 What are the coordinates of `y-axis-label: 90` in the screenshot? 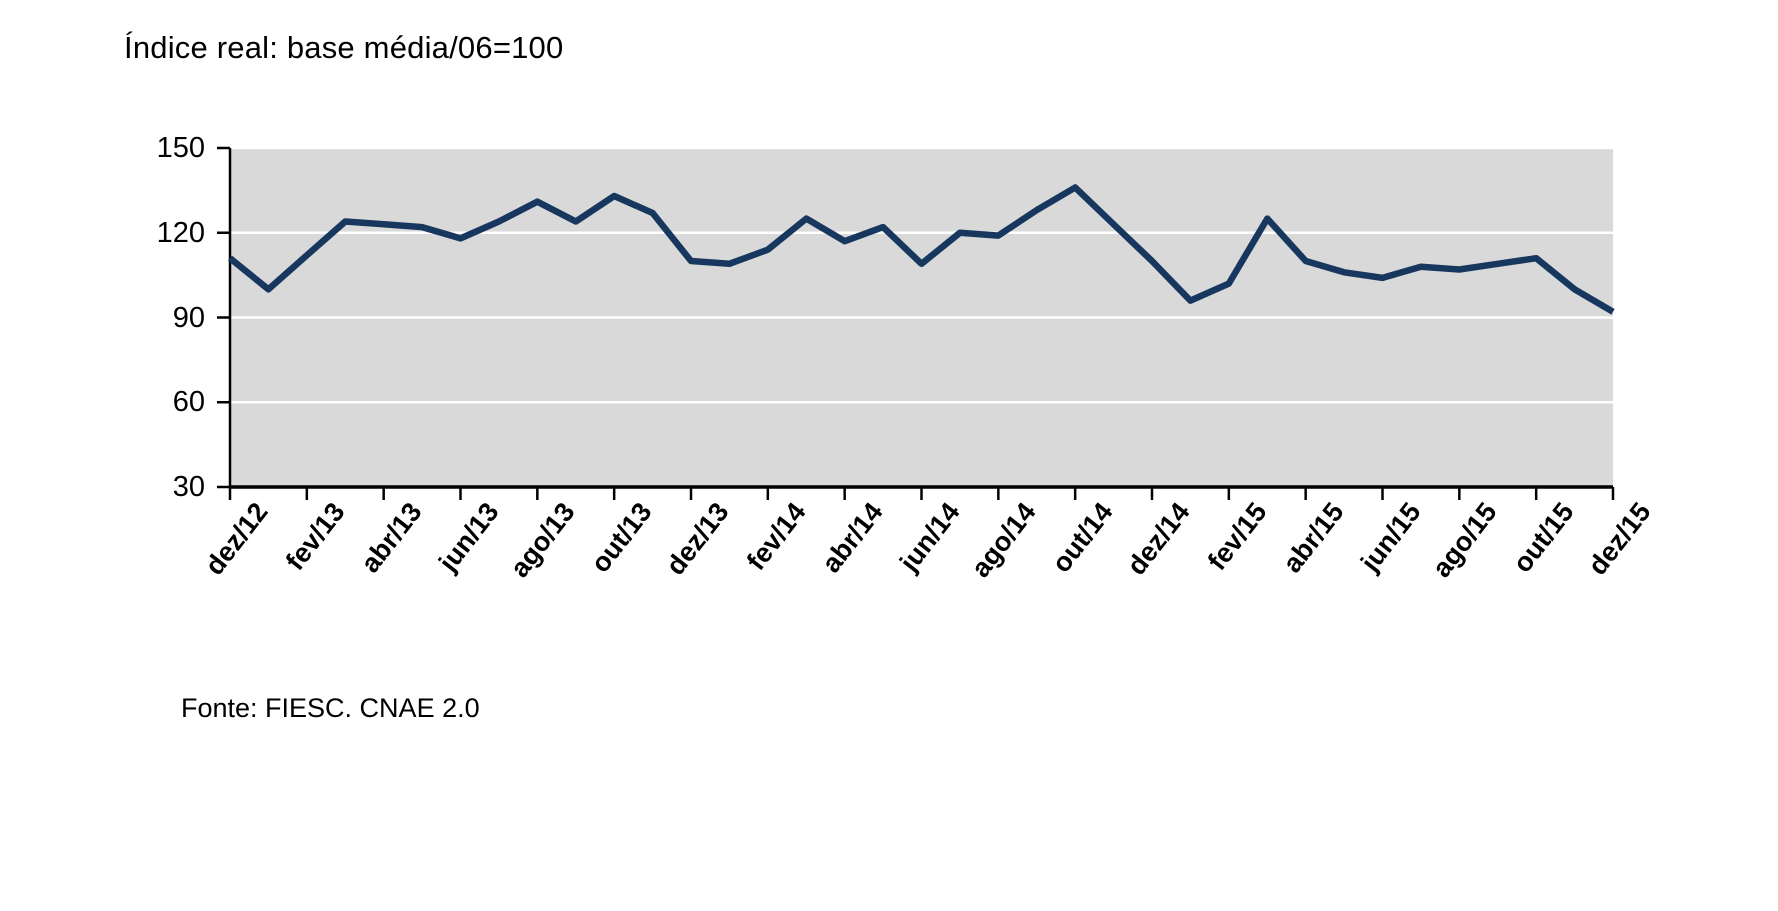 It's located at (188, 317).